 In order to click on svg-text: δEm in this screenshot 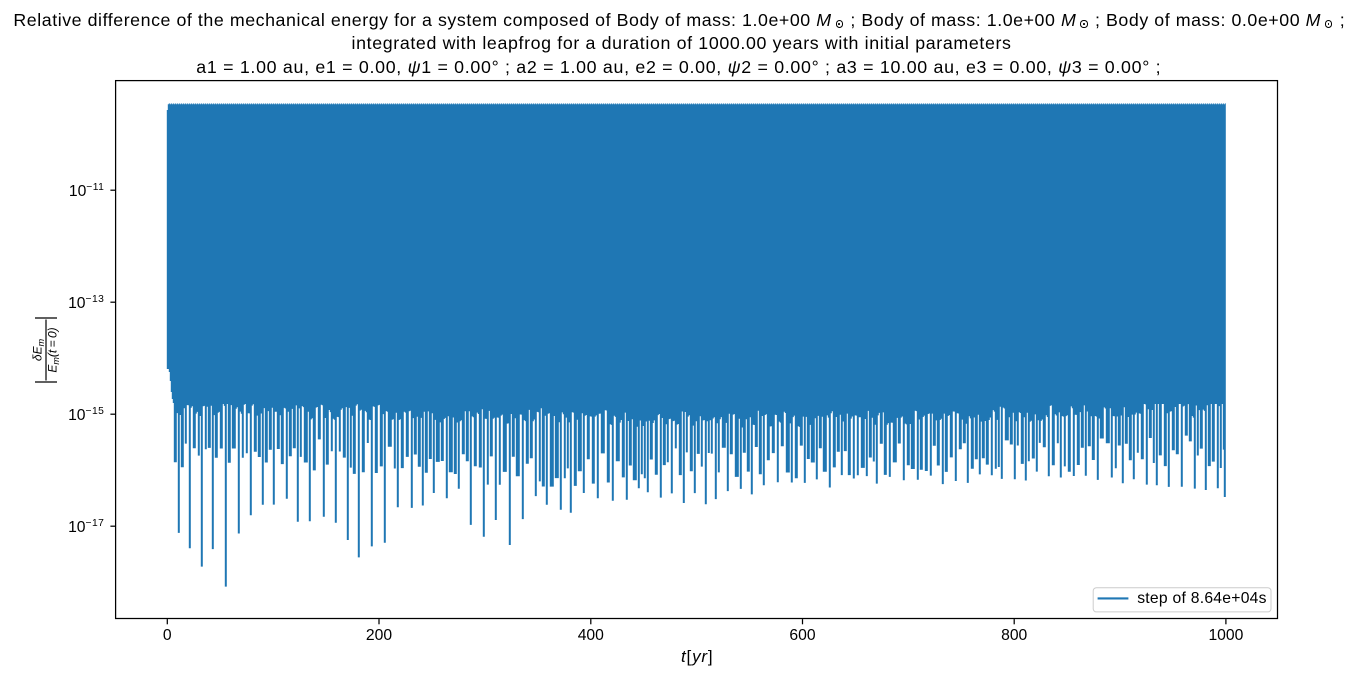, I will do `click(39, 349)`.